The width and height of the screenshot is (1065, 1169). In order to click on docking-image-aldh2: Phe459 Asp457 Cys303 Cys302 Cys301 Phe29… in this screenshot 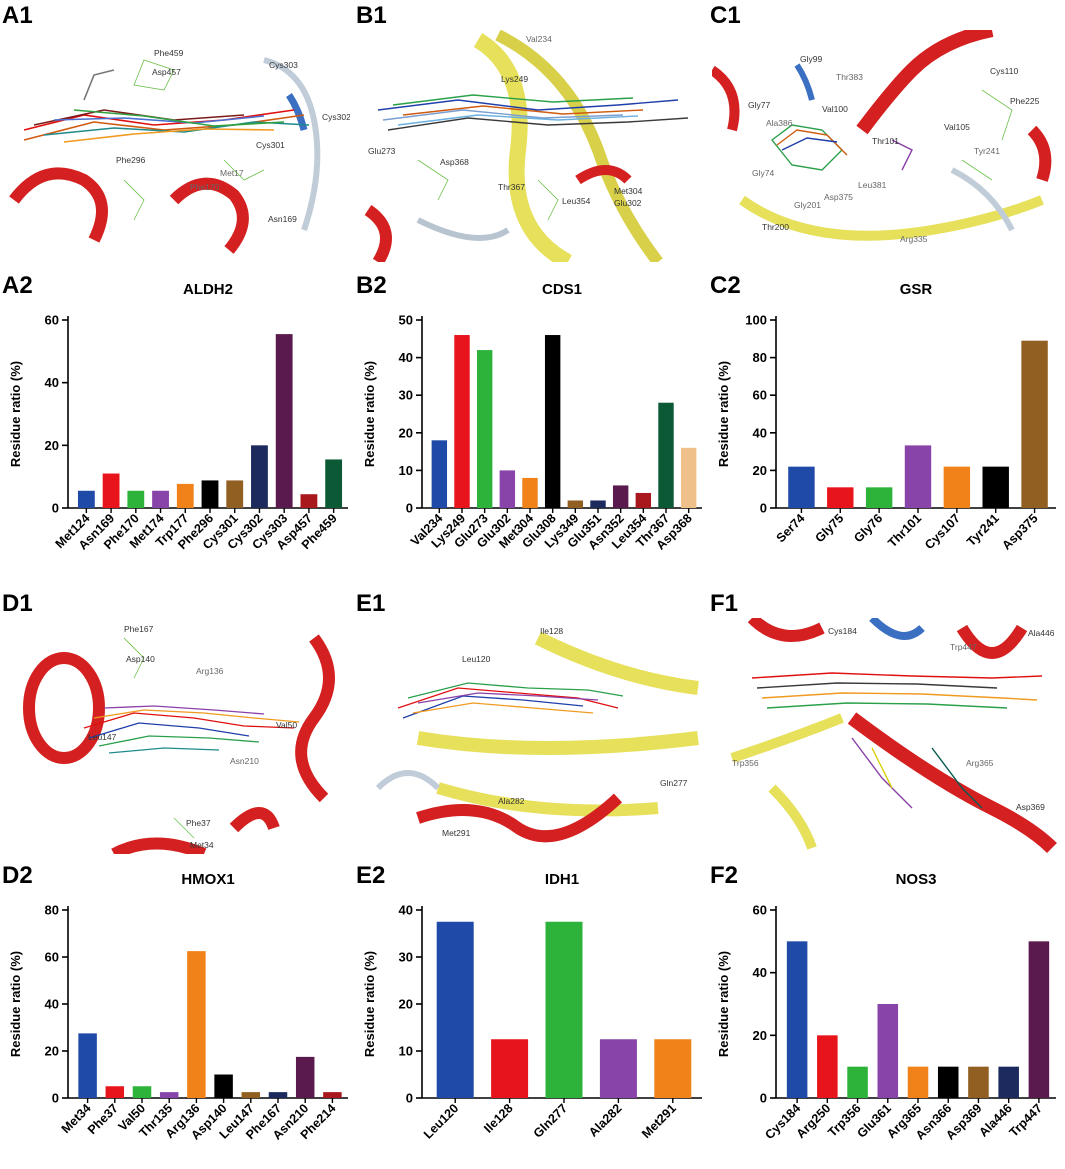, I will do `click(177, 146)`.